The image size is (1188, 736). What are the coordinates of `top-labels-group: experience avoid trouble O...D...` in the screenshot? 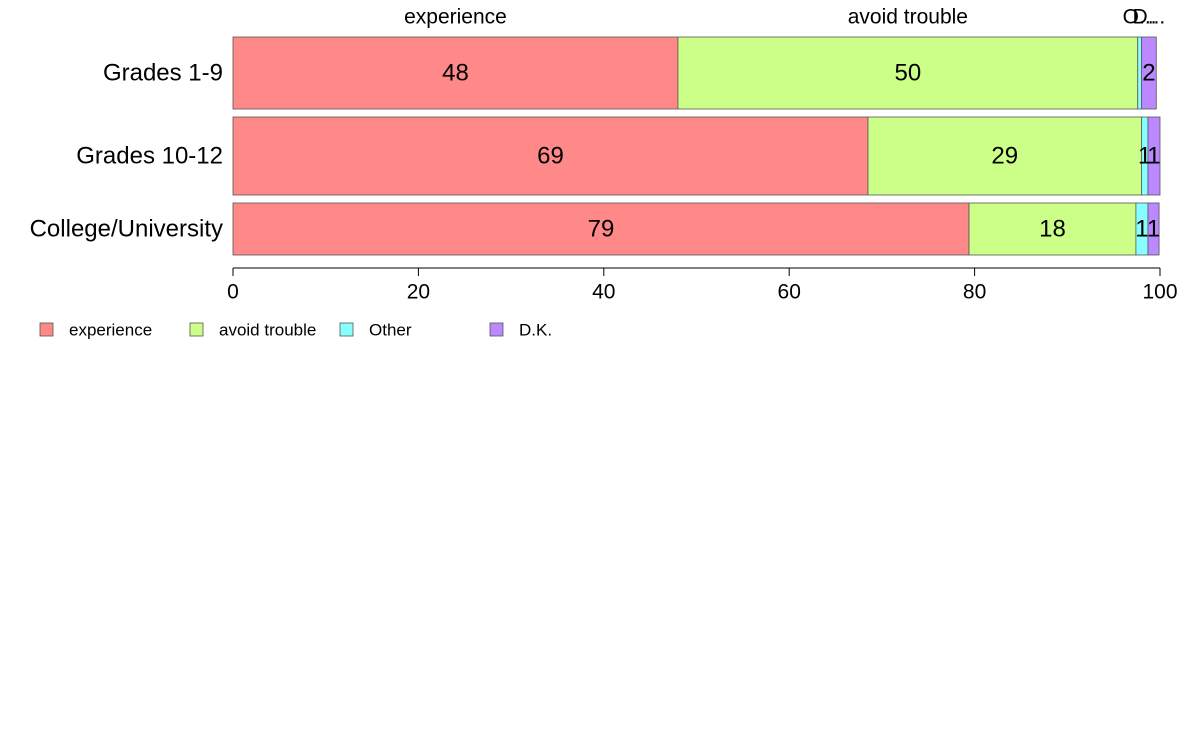 It's located at (784, 17).